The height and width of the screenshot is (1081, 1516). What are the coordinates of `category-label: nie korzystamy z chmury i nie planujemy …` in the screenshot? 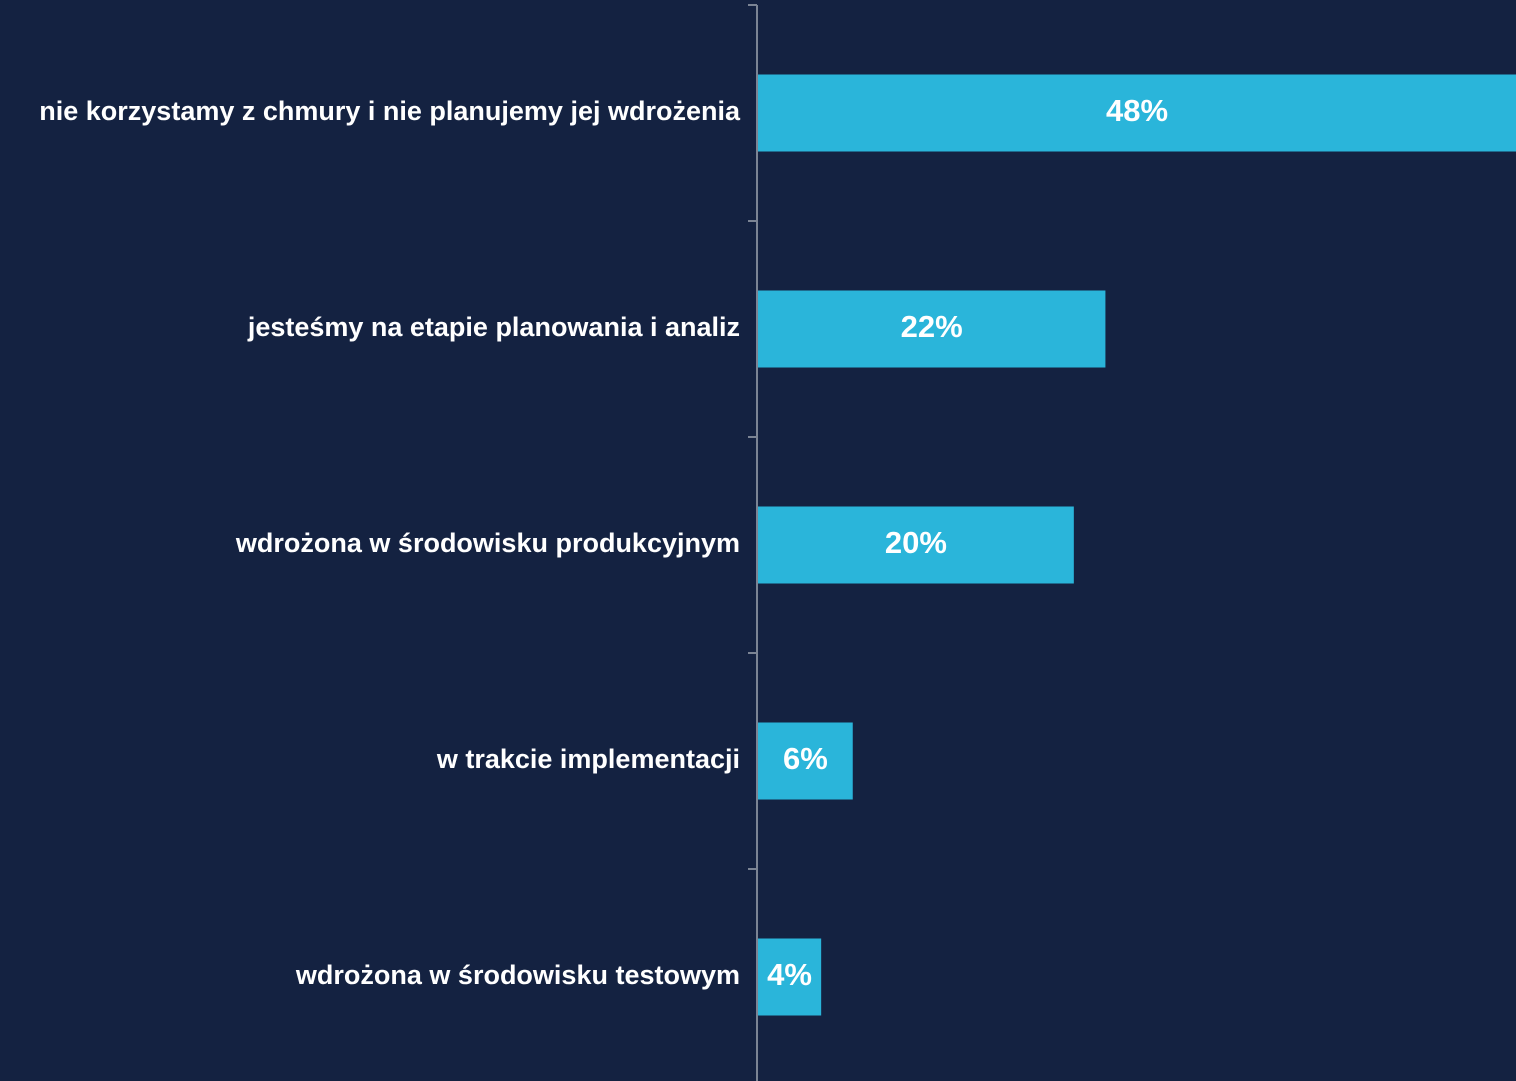 It's located at (390, 111).